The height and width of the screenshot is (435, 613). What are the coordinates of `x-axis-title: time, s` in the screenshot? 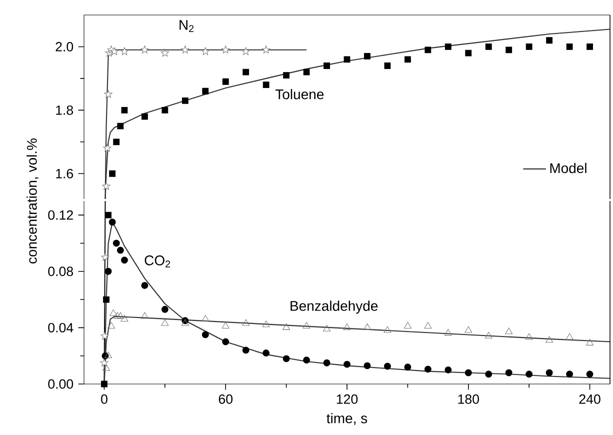 It's located at (347, 419).